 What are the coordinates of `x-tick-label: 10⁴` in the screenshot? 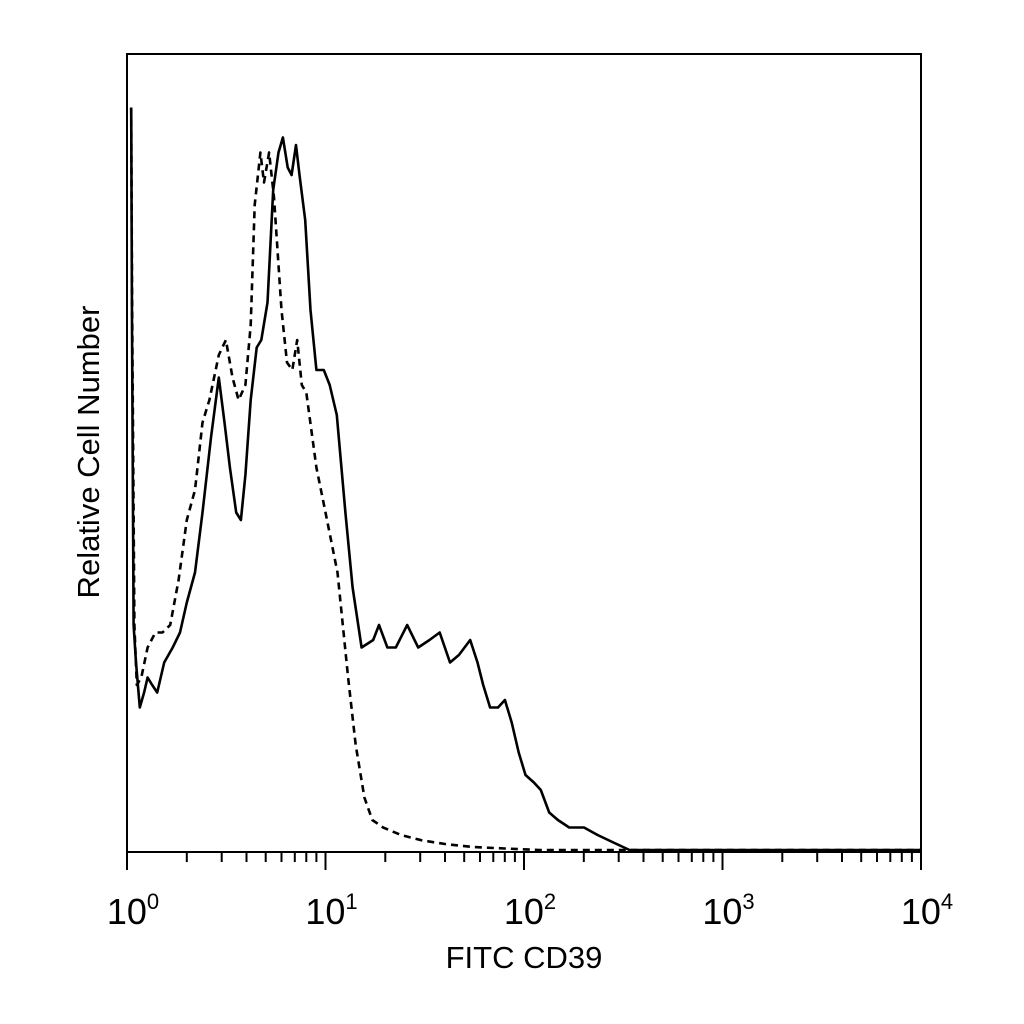 It's located at (927, 910).